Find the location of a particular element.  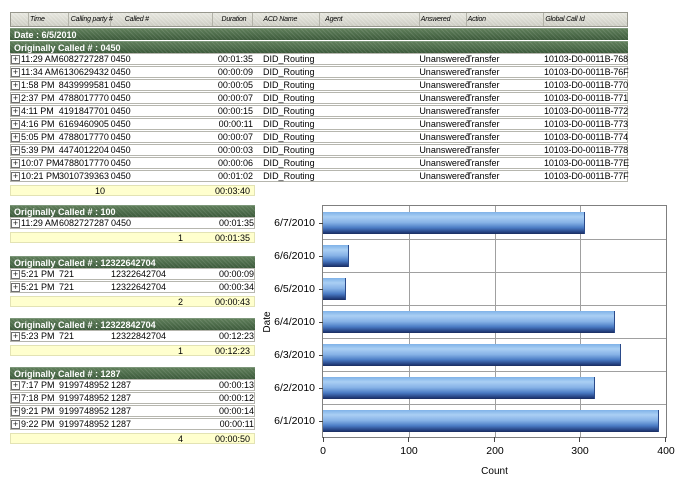

row-cell: 5:23 PM is located at coordinates (38, 336).